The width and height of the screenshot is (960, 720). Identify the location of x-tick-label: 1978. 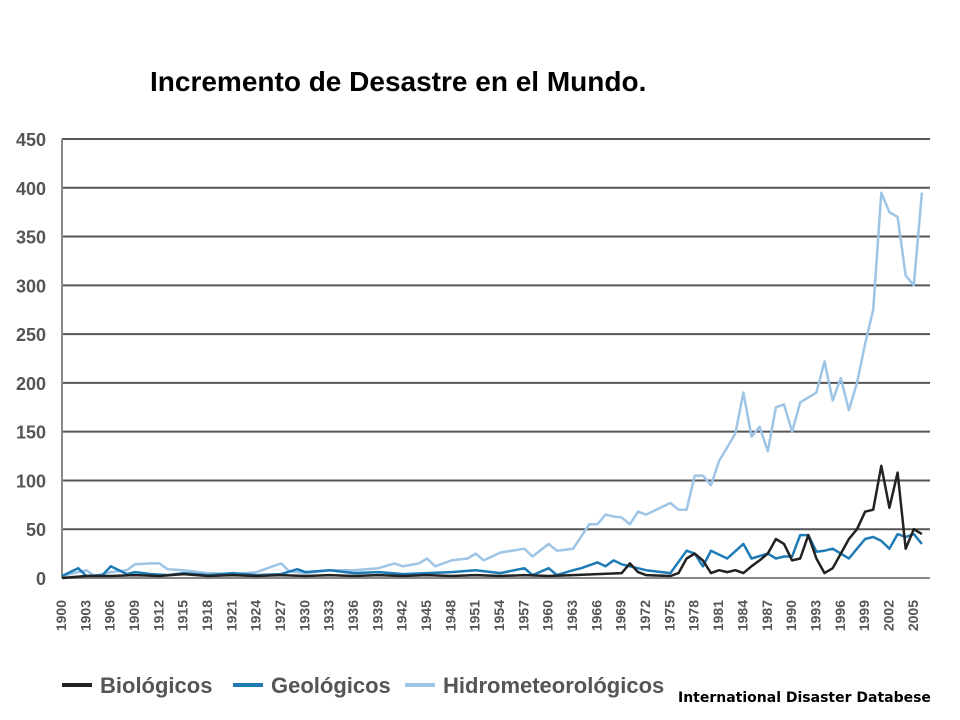
(694, 615).